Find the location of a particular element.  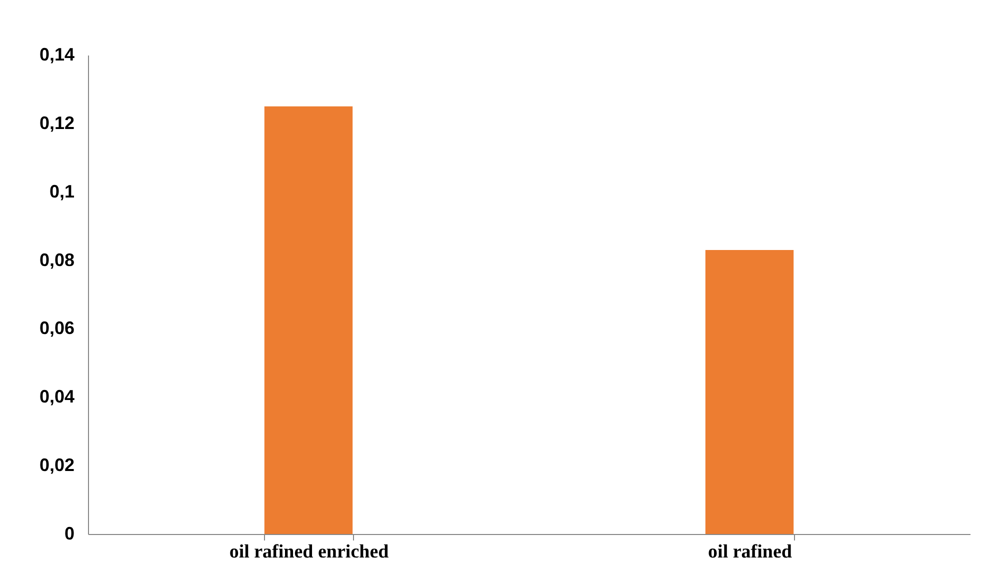

x-tick-label: oil rafined enriched is located at coordinates (309, 552).